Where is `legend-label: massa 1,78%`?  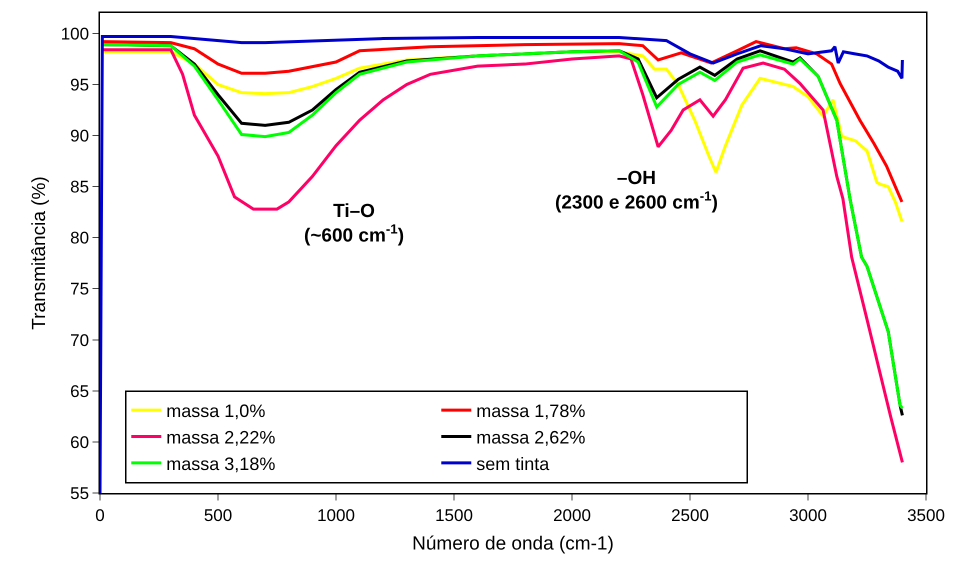
legend-label: massa 1,78% is located at coordinates (531, 411).